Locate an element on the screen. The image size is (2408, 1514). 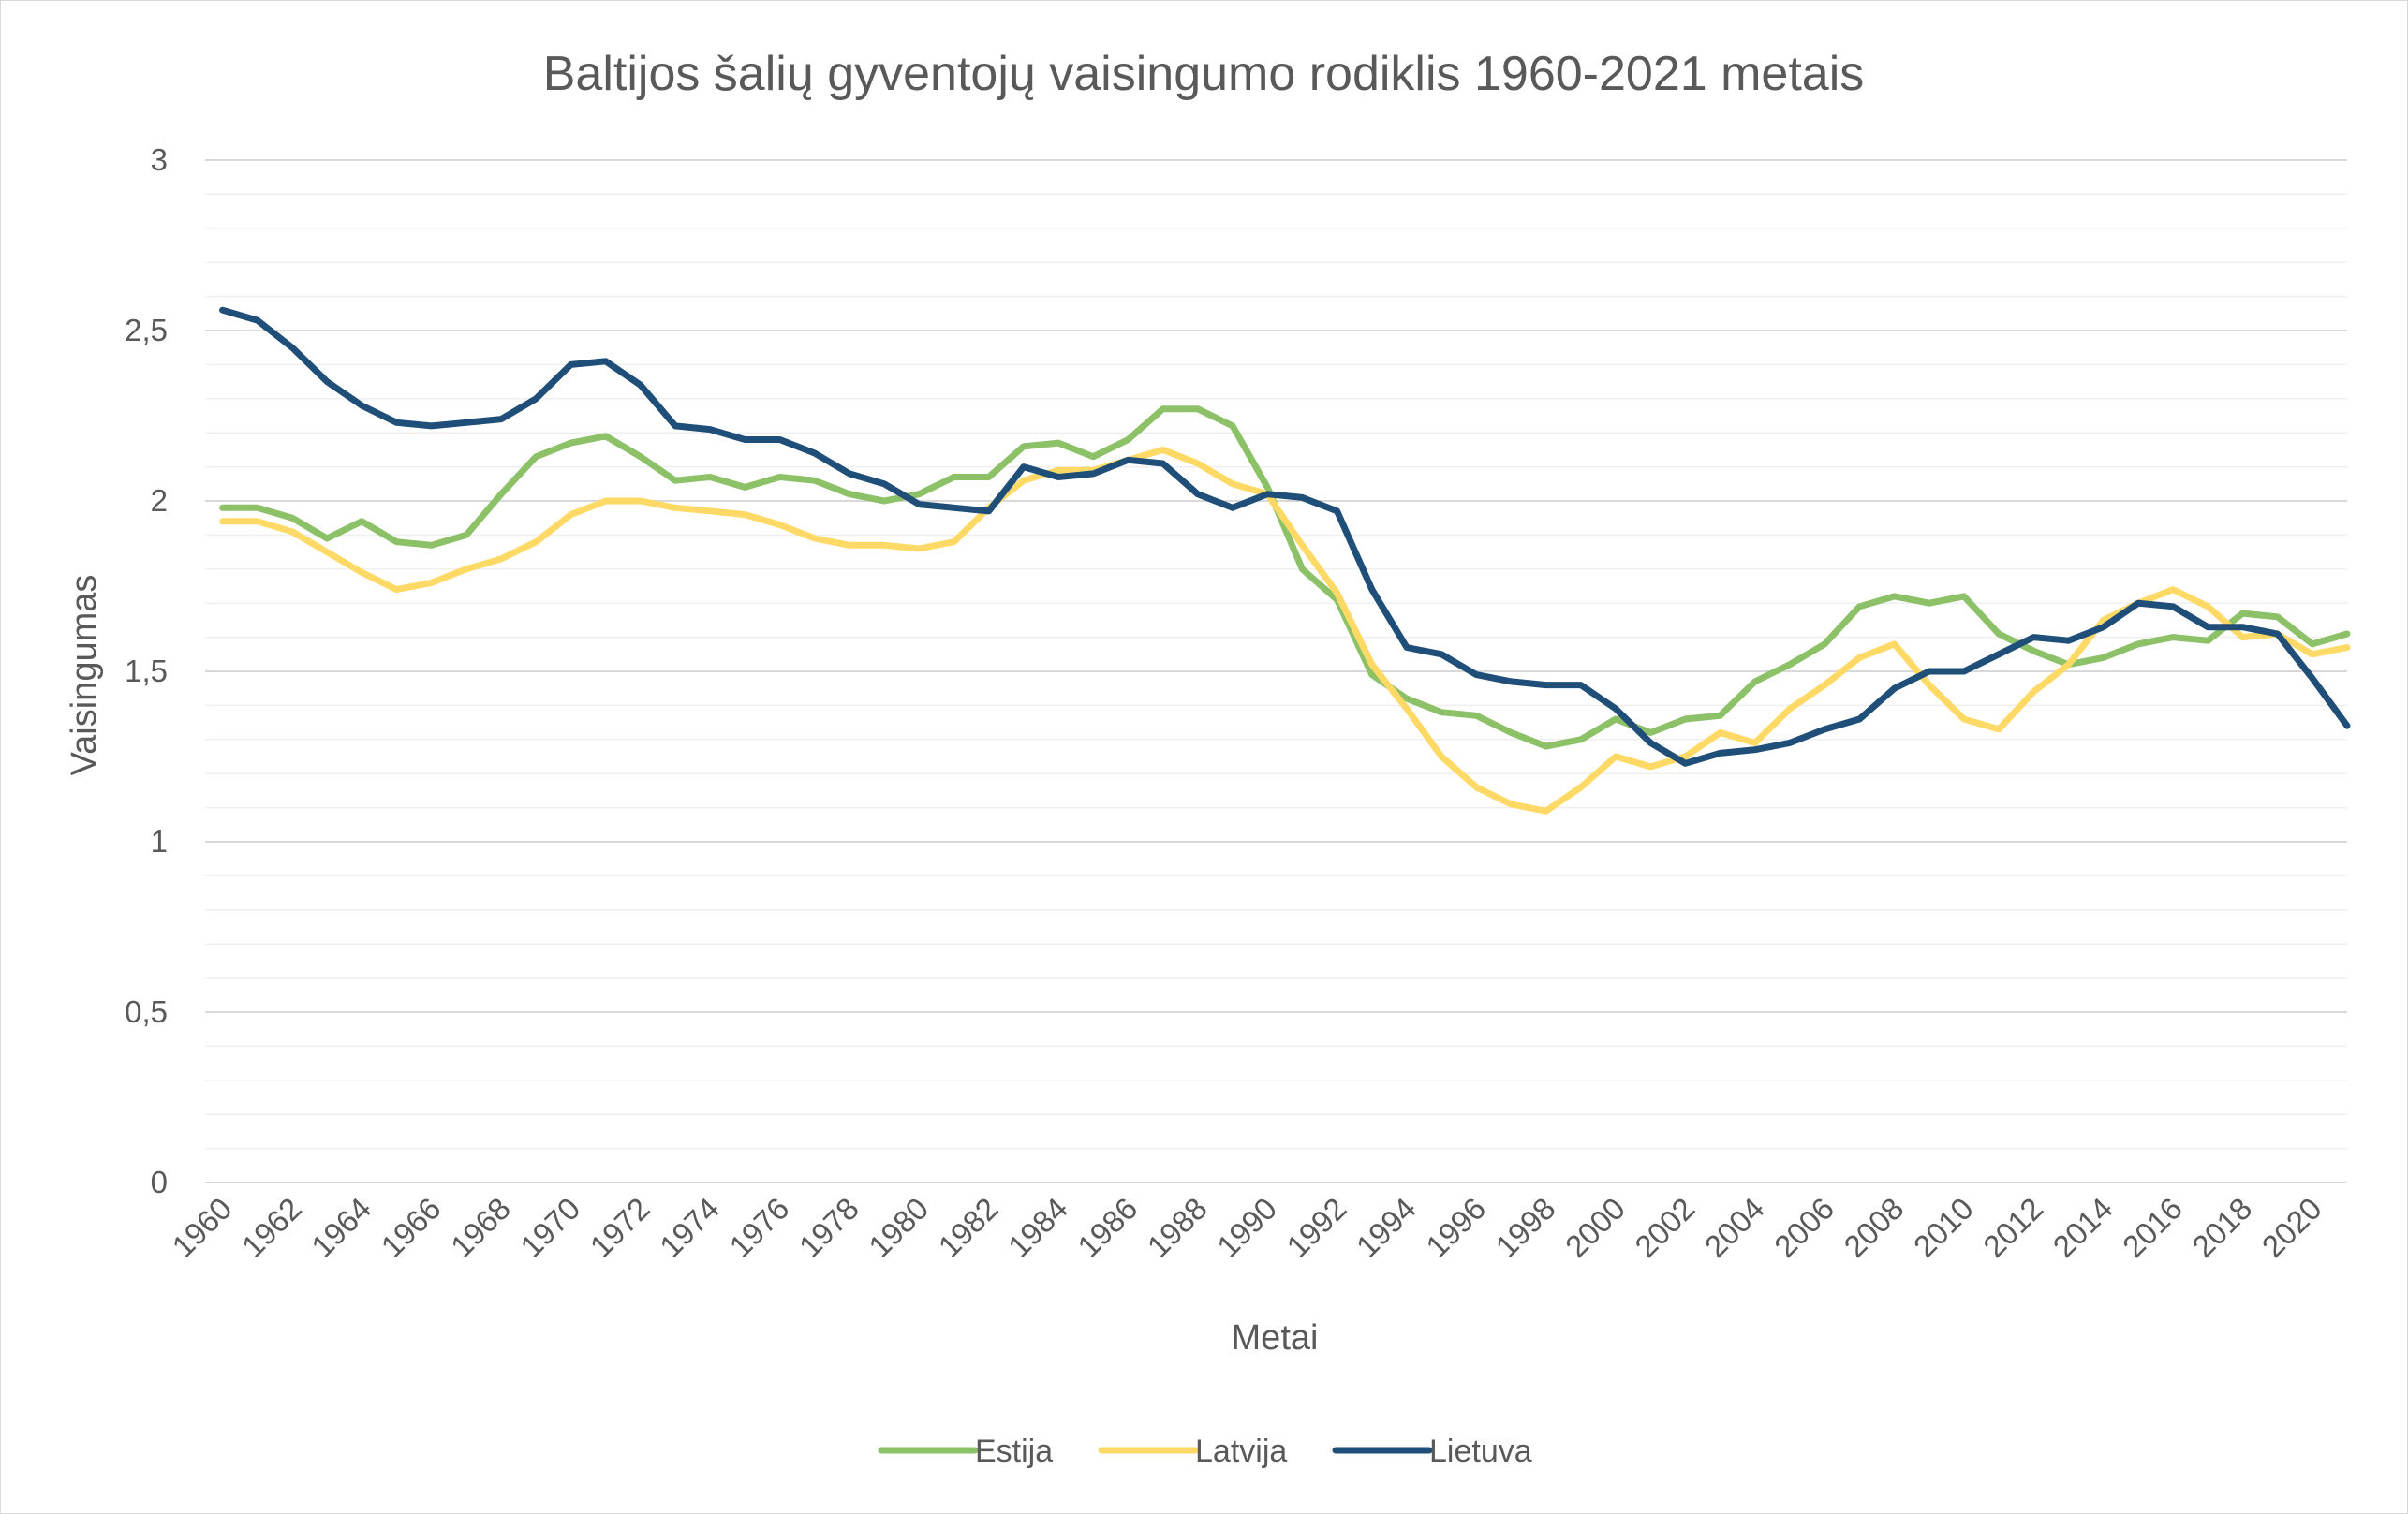
x-tick-label: 2014 is located at coordinates (2083, 1228).